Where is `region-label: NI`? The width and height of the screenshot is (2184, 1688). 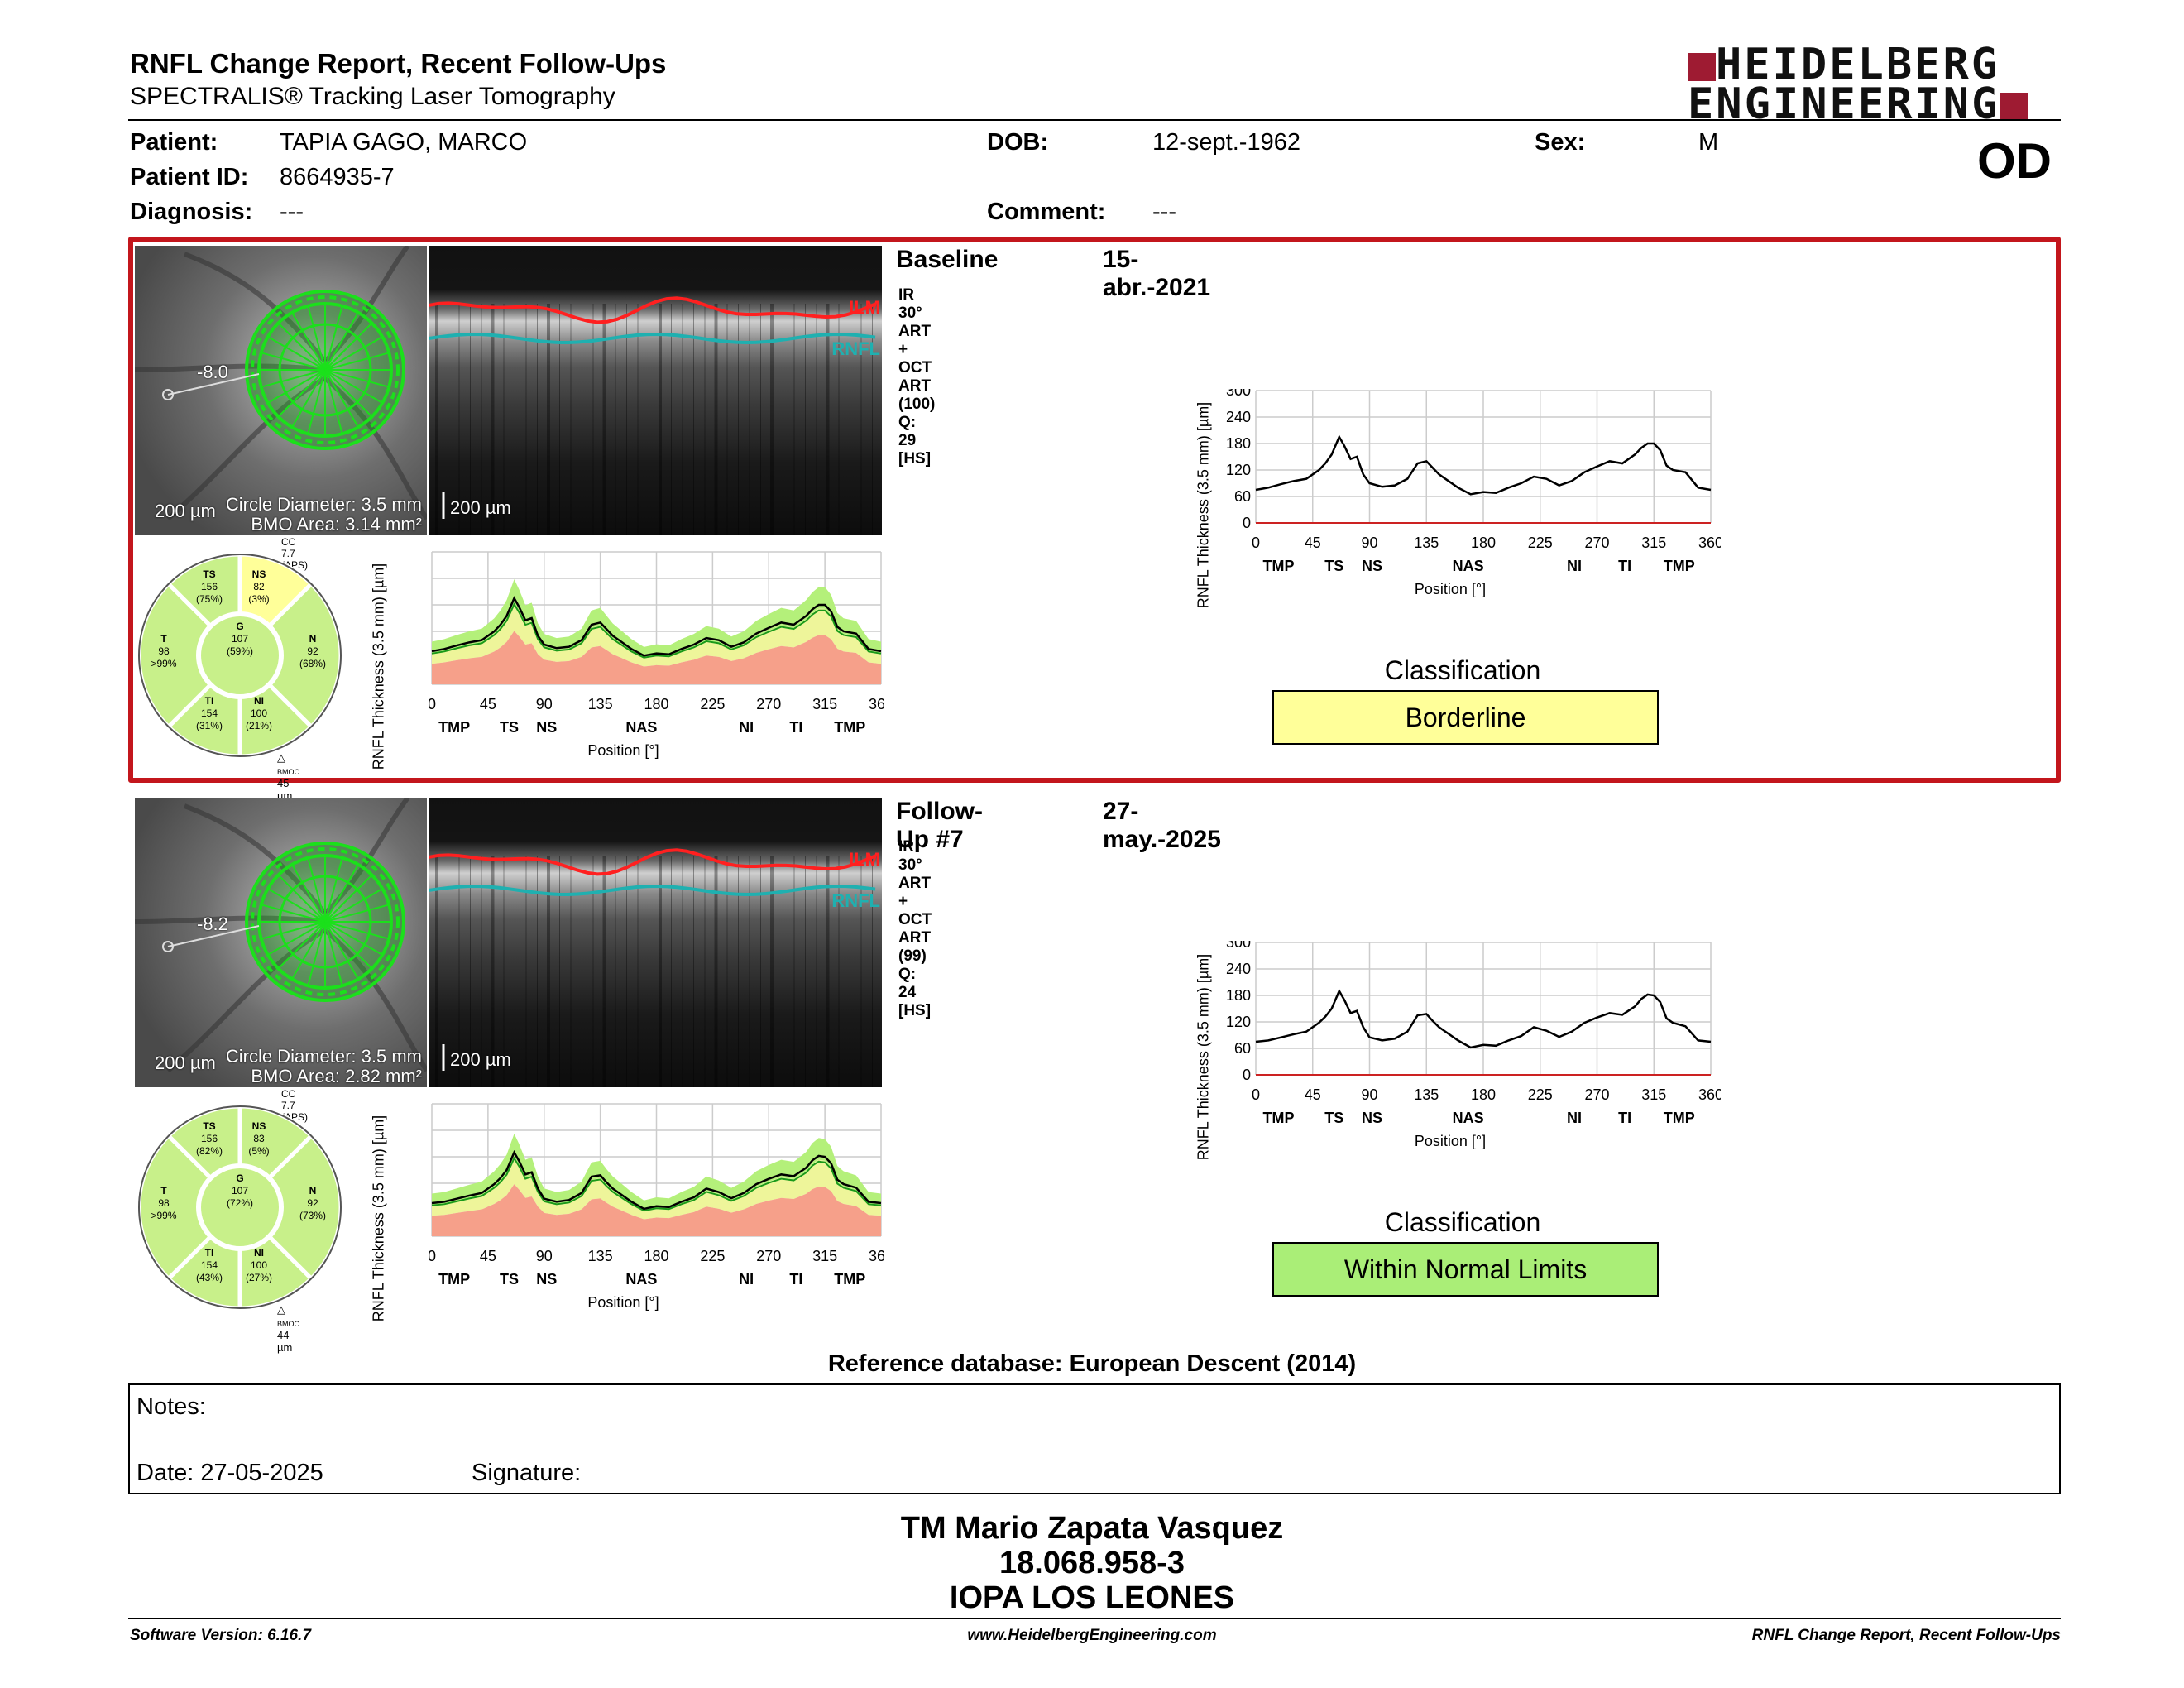
region-label: NI is located at coordinates (746, 1279).